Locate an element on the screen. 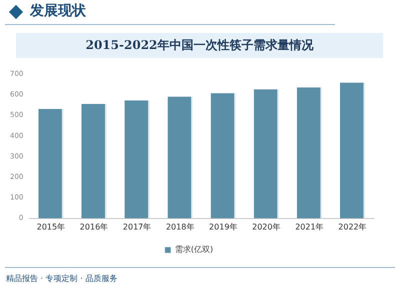 The image size is (400, 291). x-tick-label: 2022年 is located at coordinates (352, 227).